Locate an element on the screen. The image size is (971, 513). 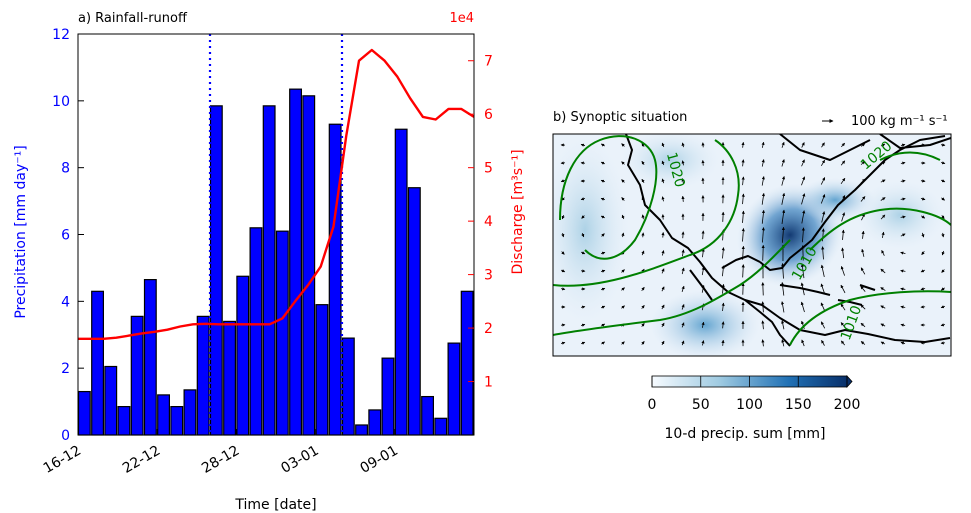
colorbar-tick-label: 0 is located at coordinates (652, 405).